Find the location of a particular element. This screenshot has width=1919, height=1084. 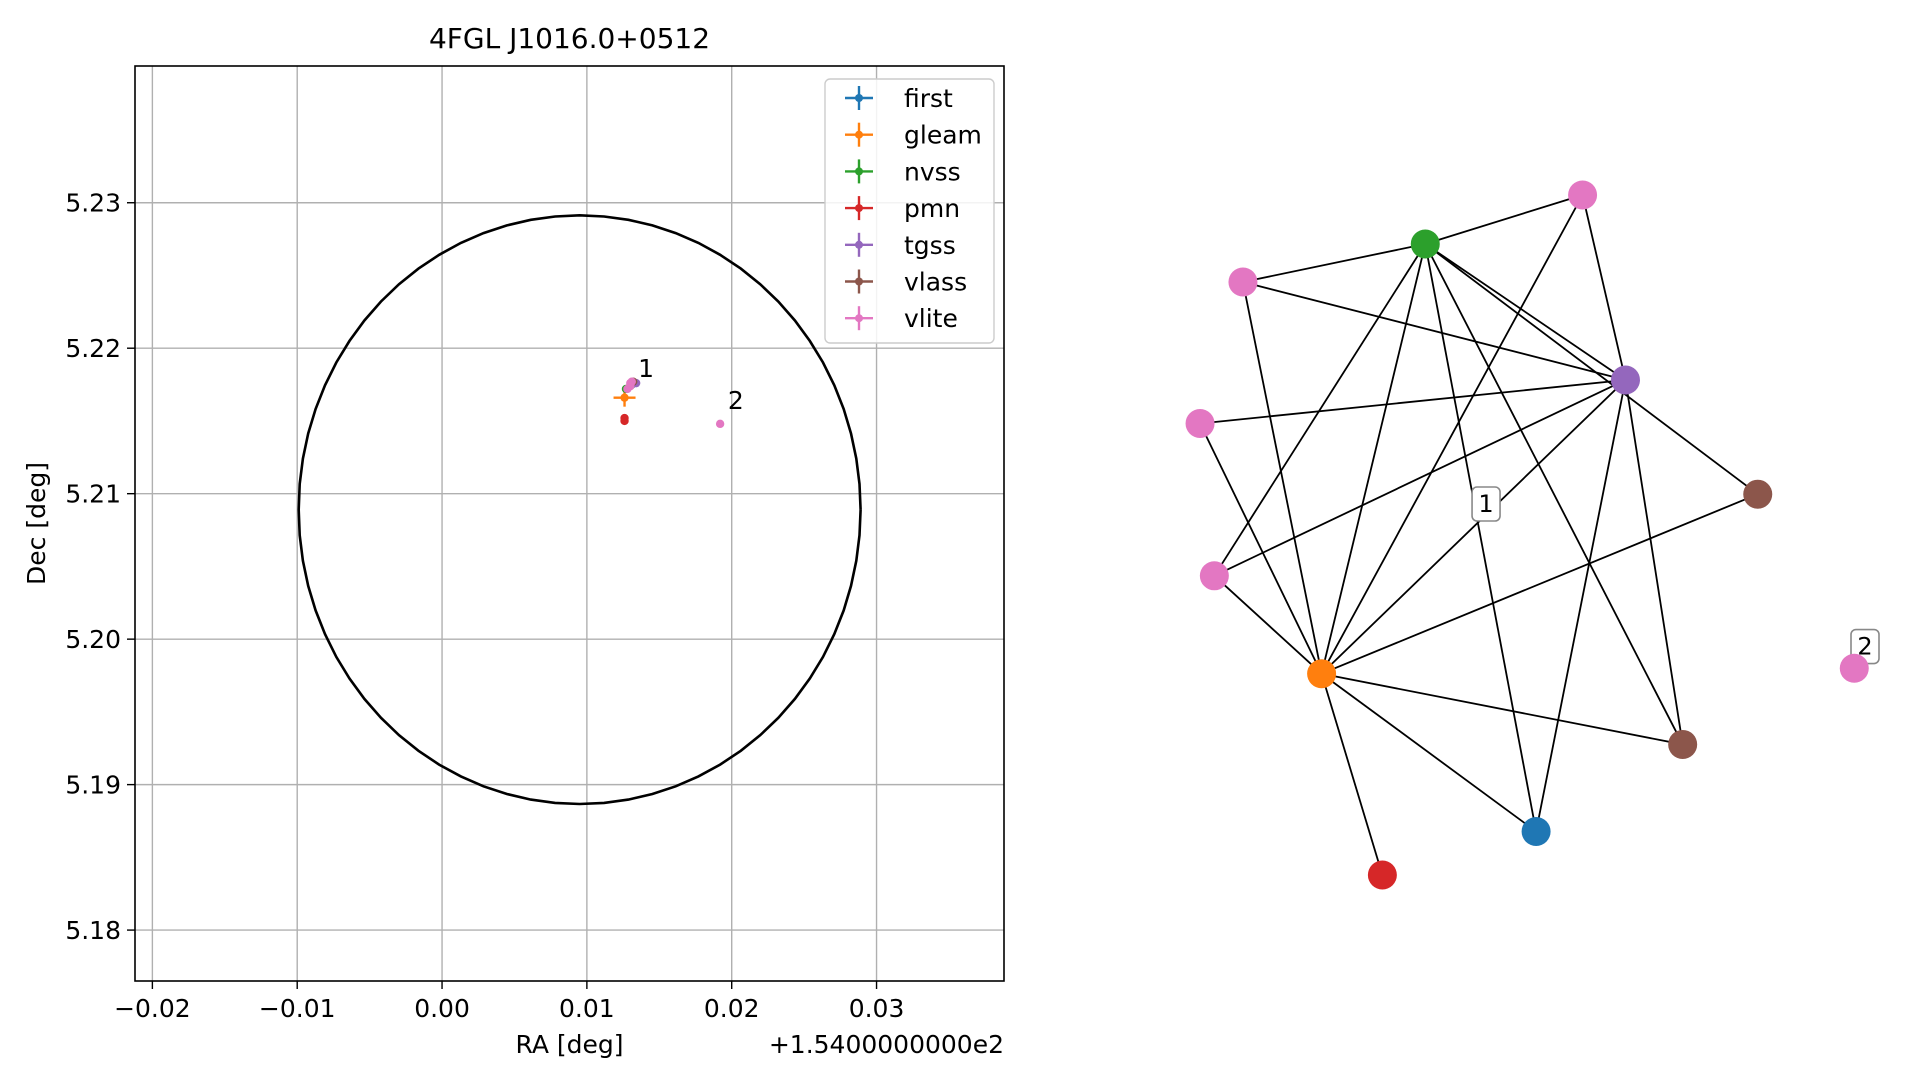

y-tick-label: 5.22 is located at coordinates (93, 348).